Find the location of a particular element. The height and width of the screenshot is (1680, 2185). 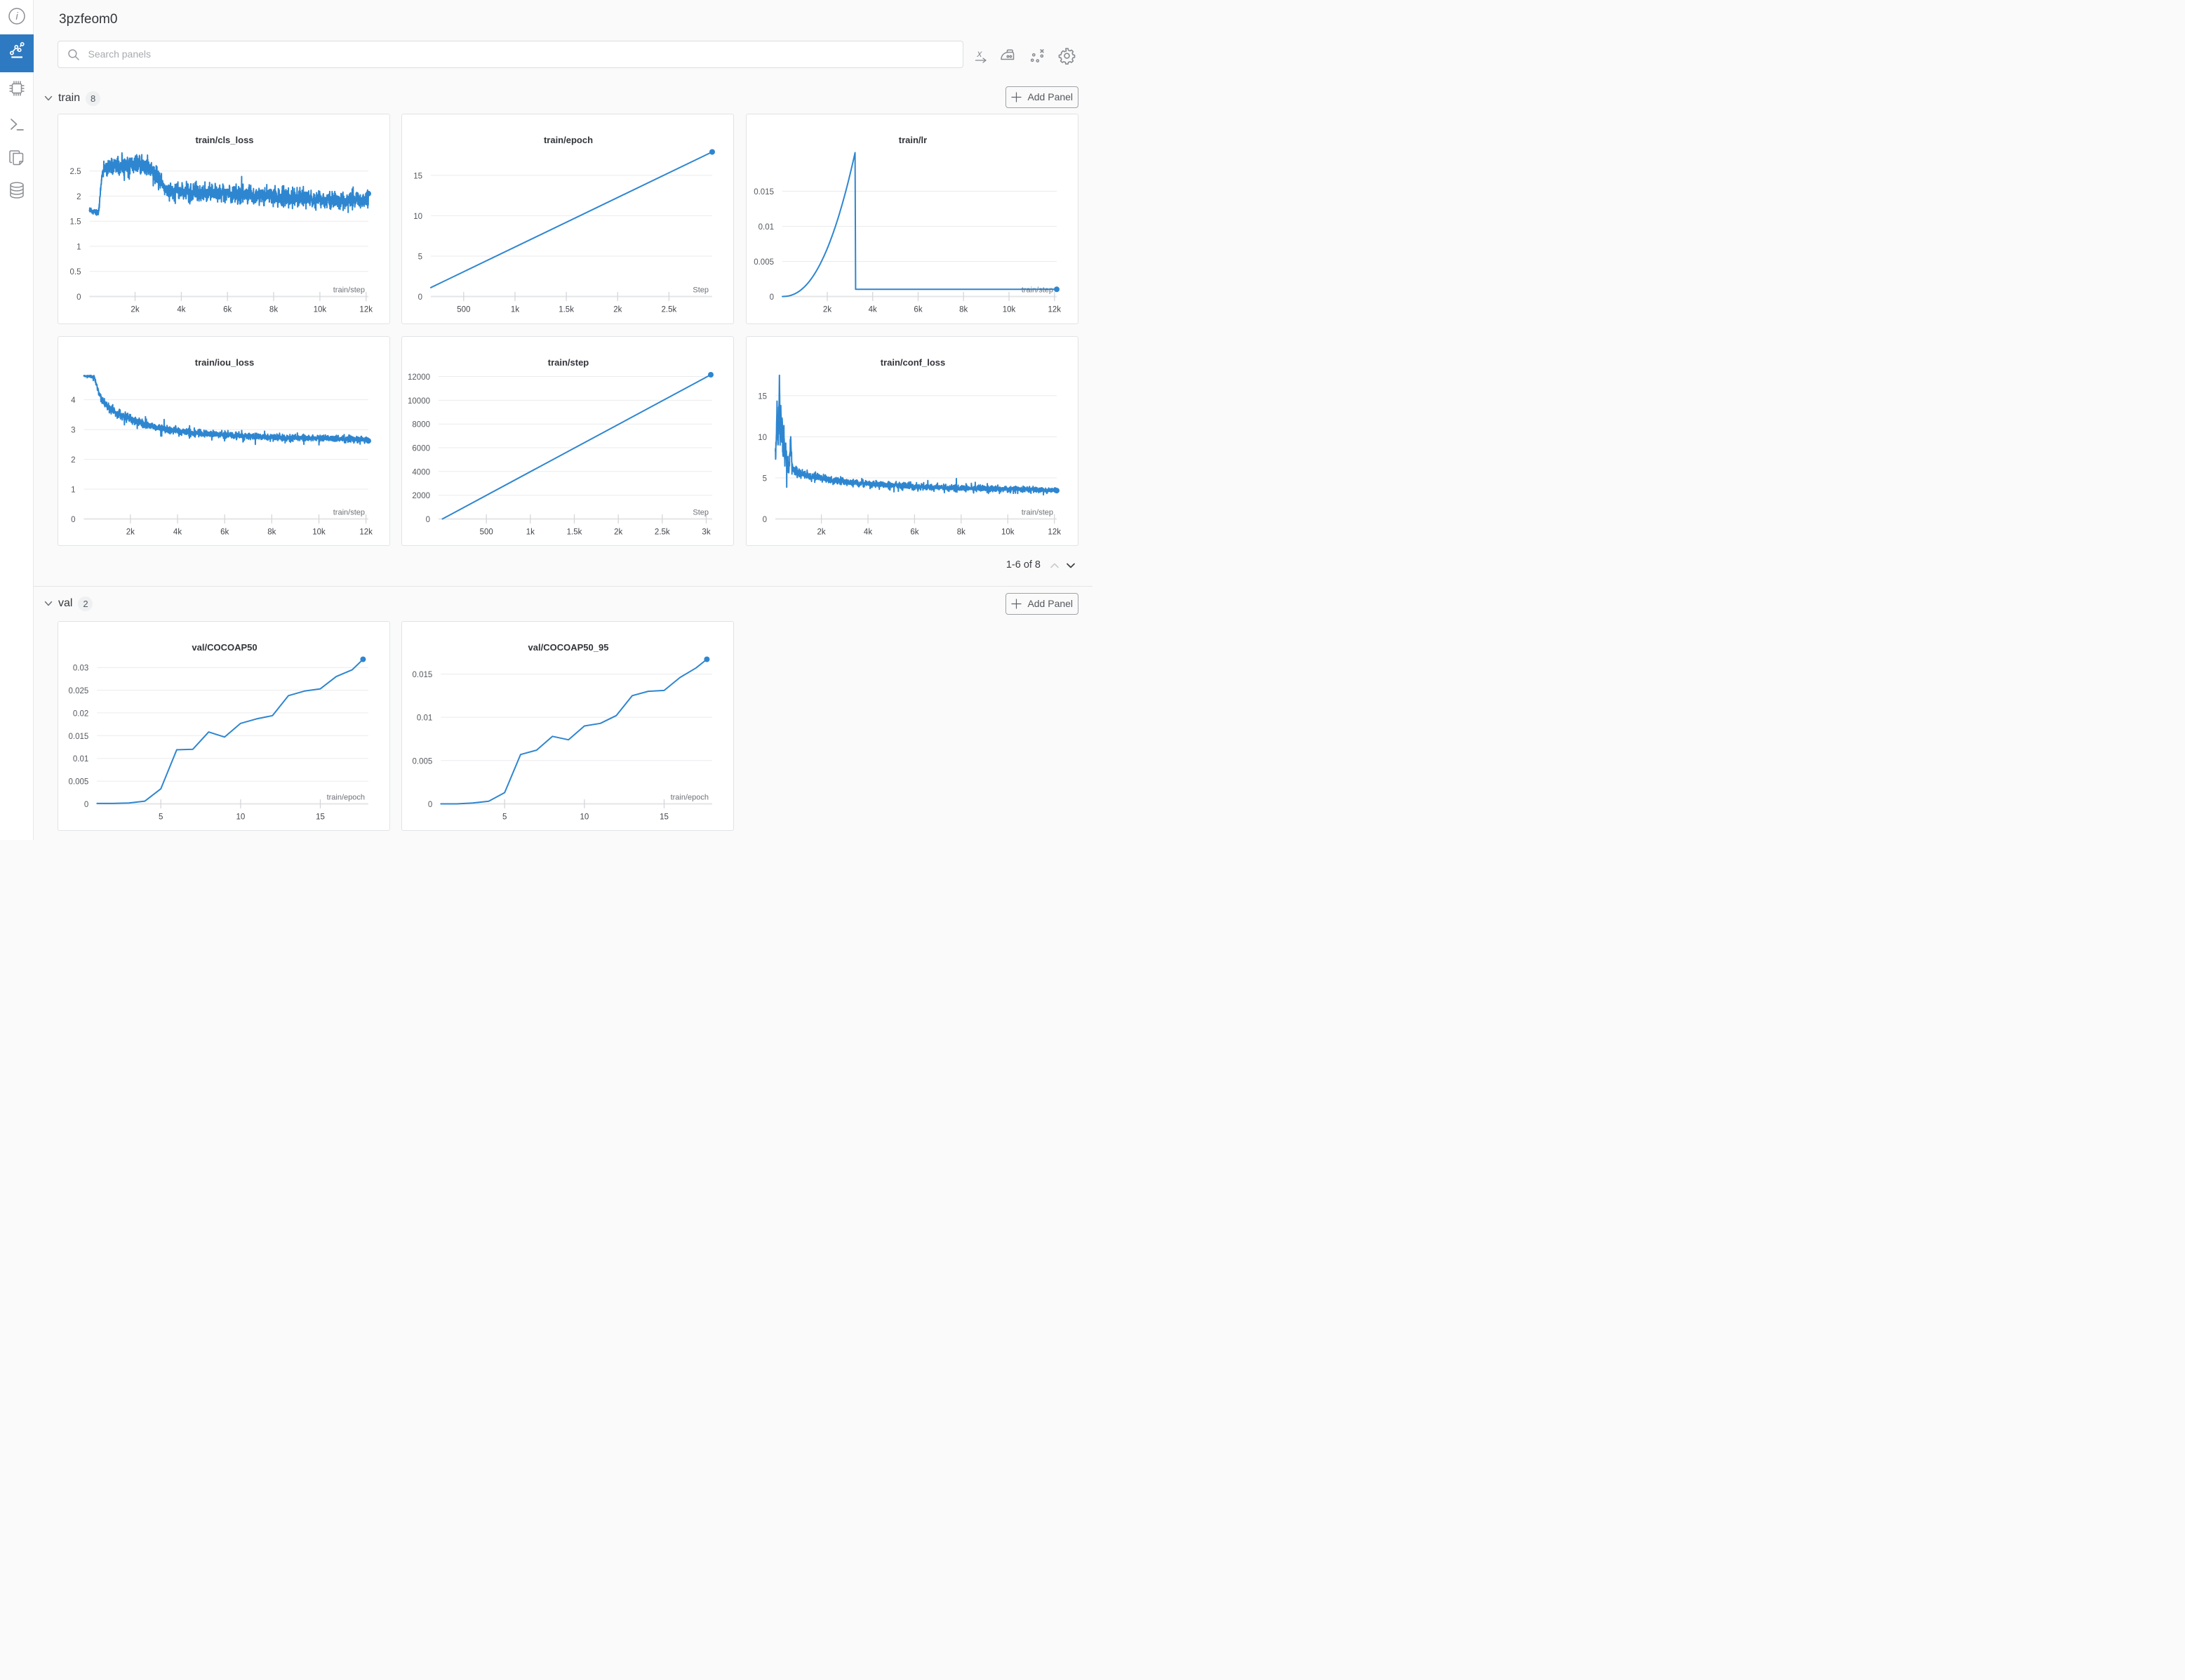

svg-text: 4 is located at coordinates (73, 400).